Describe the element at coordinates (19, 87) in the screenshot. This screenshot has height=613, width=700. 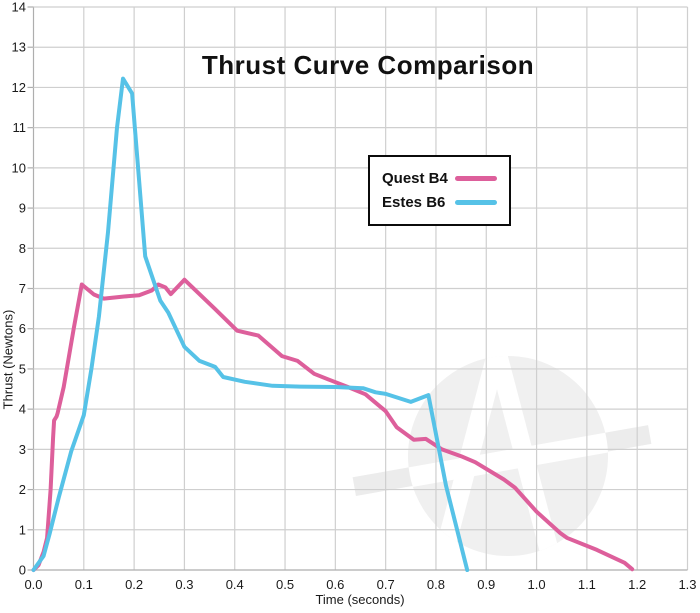
I see `y-tick-label: 12` at that location.